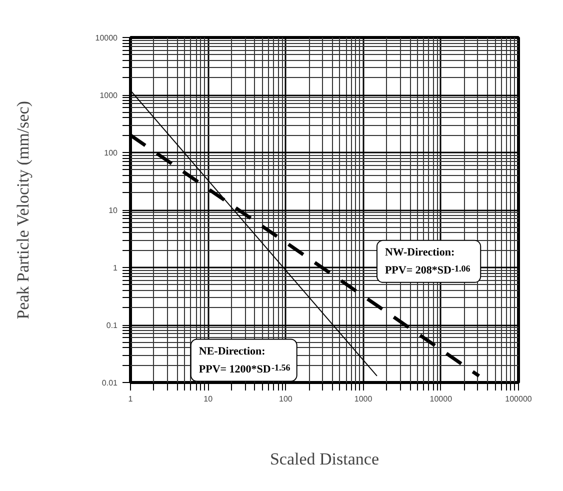  I want to click on x-tick-label: 10, so click(209, 399).